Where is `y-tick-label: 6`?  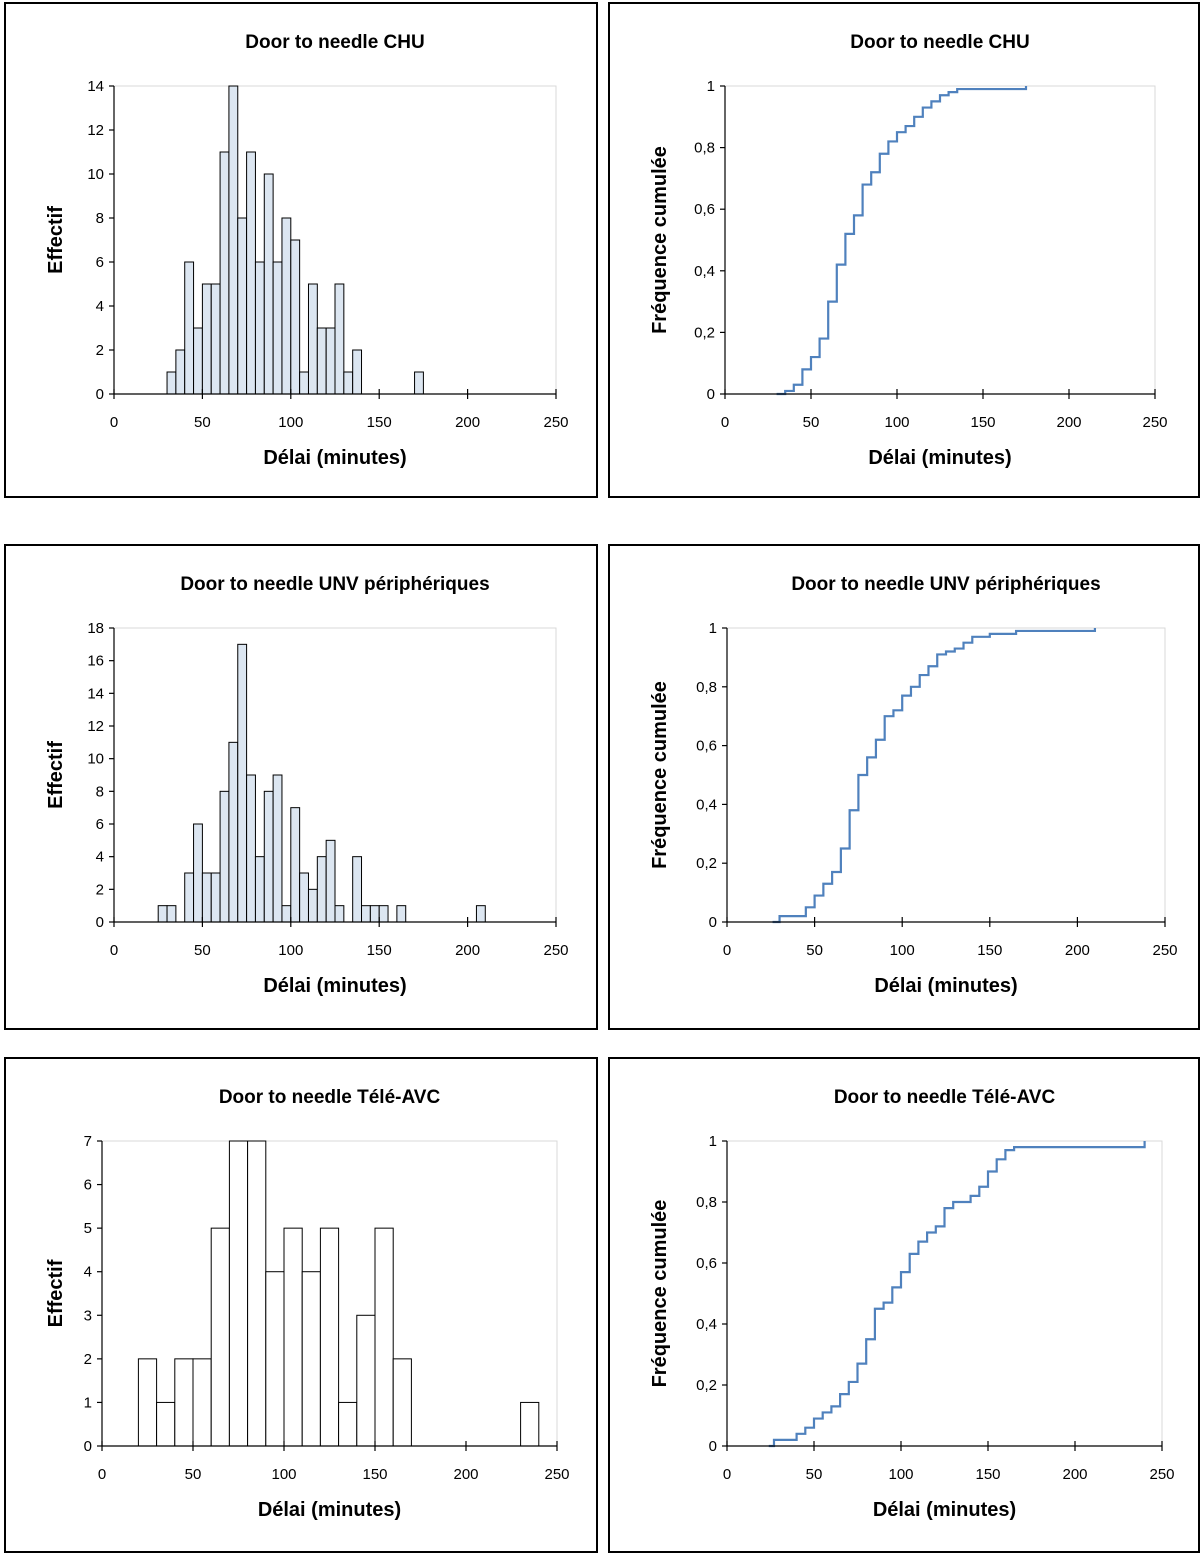 y-tick-label: 6 is located at coordinates (88, 1185).